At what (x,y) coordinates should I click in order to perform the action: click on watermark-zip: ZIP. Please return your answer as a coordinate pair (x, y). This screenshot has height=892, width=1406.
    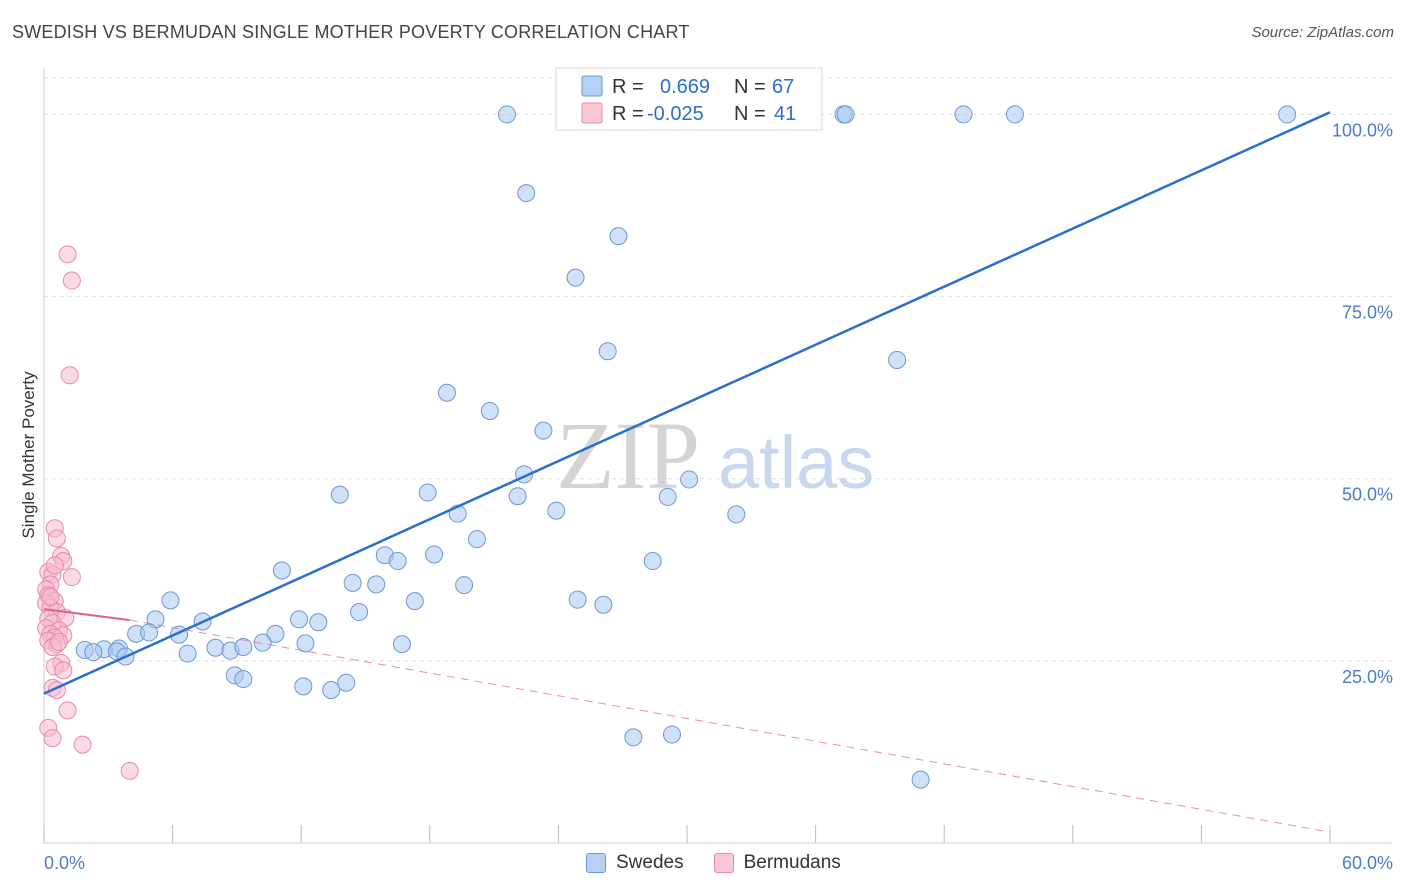
    Looking at the image, I should click on (628, 455).